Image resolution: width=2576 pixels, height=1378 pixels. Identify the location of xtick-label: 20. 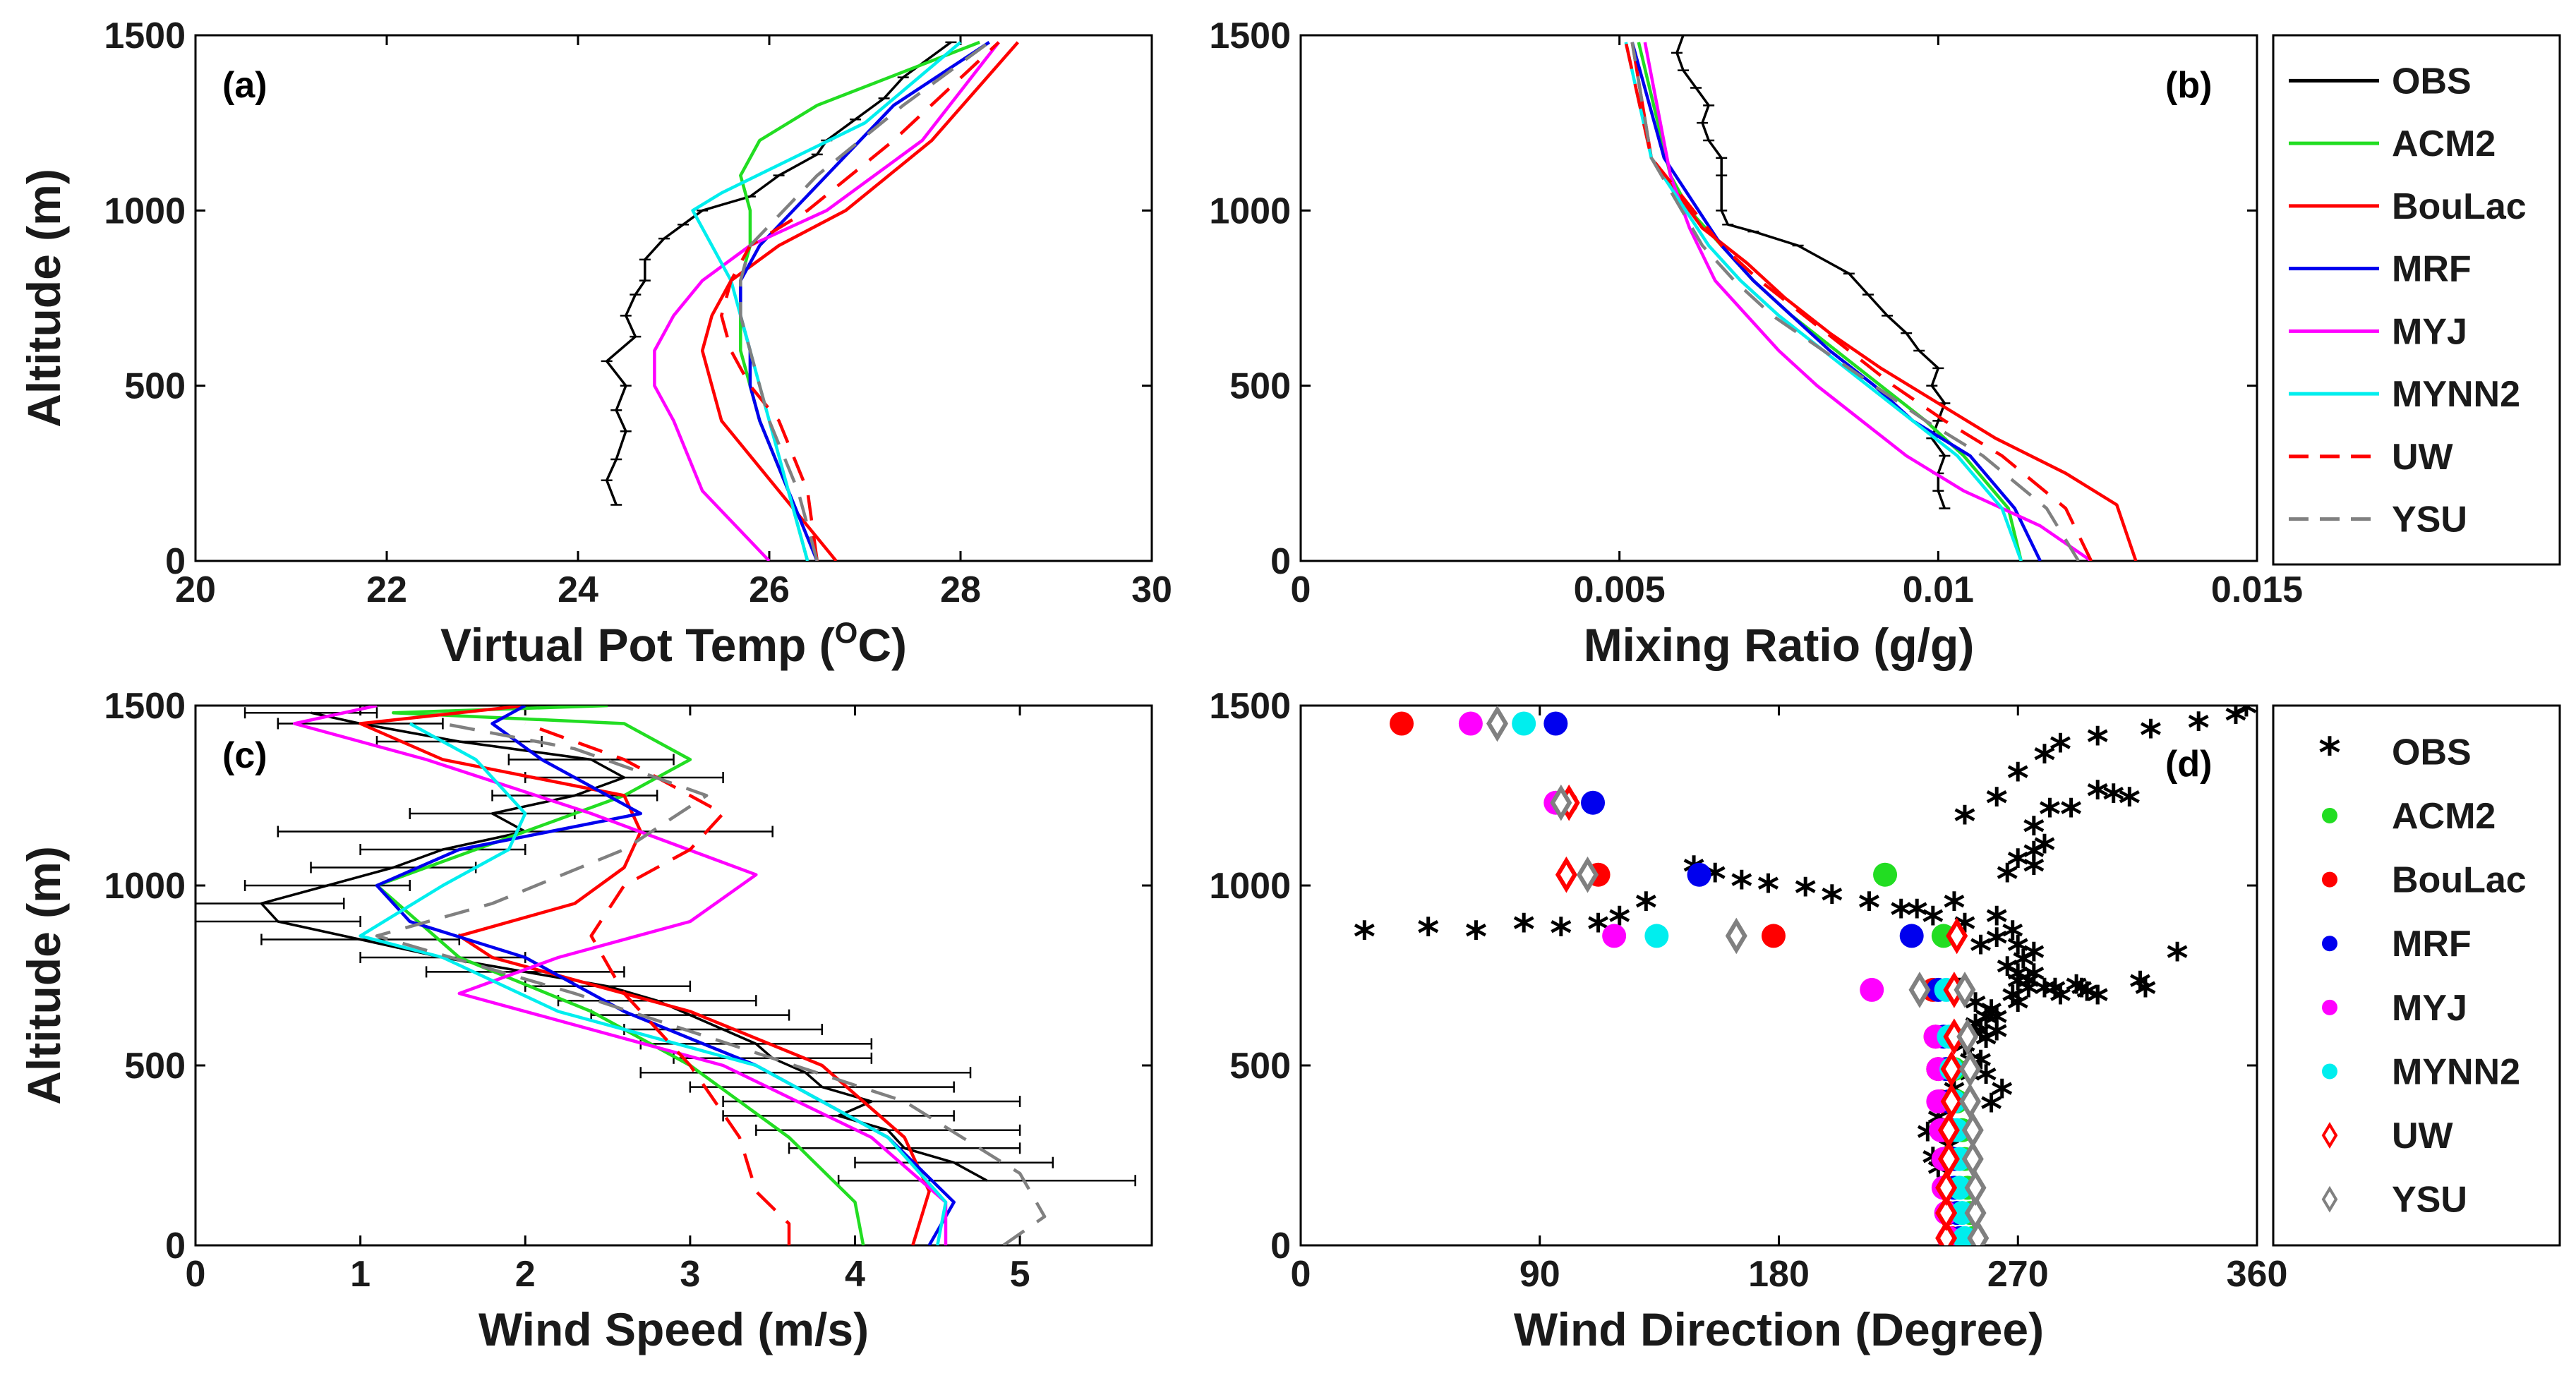
(195, 589).